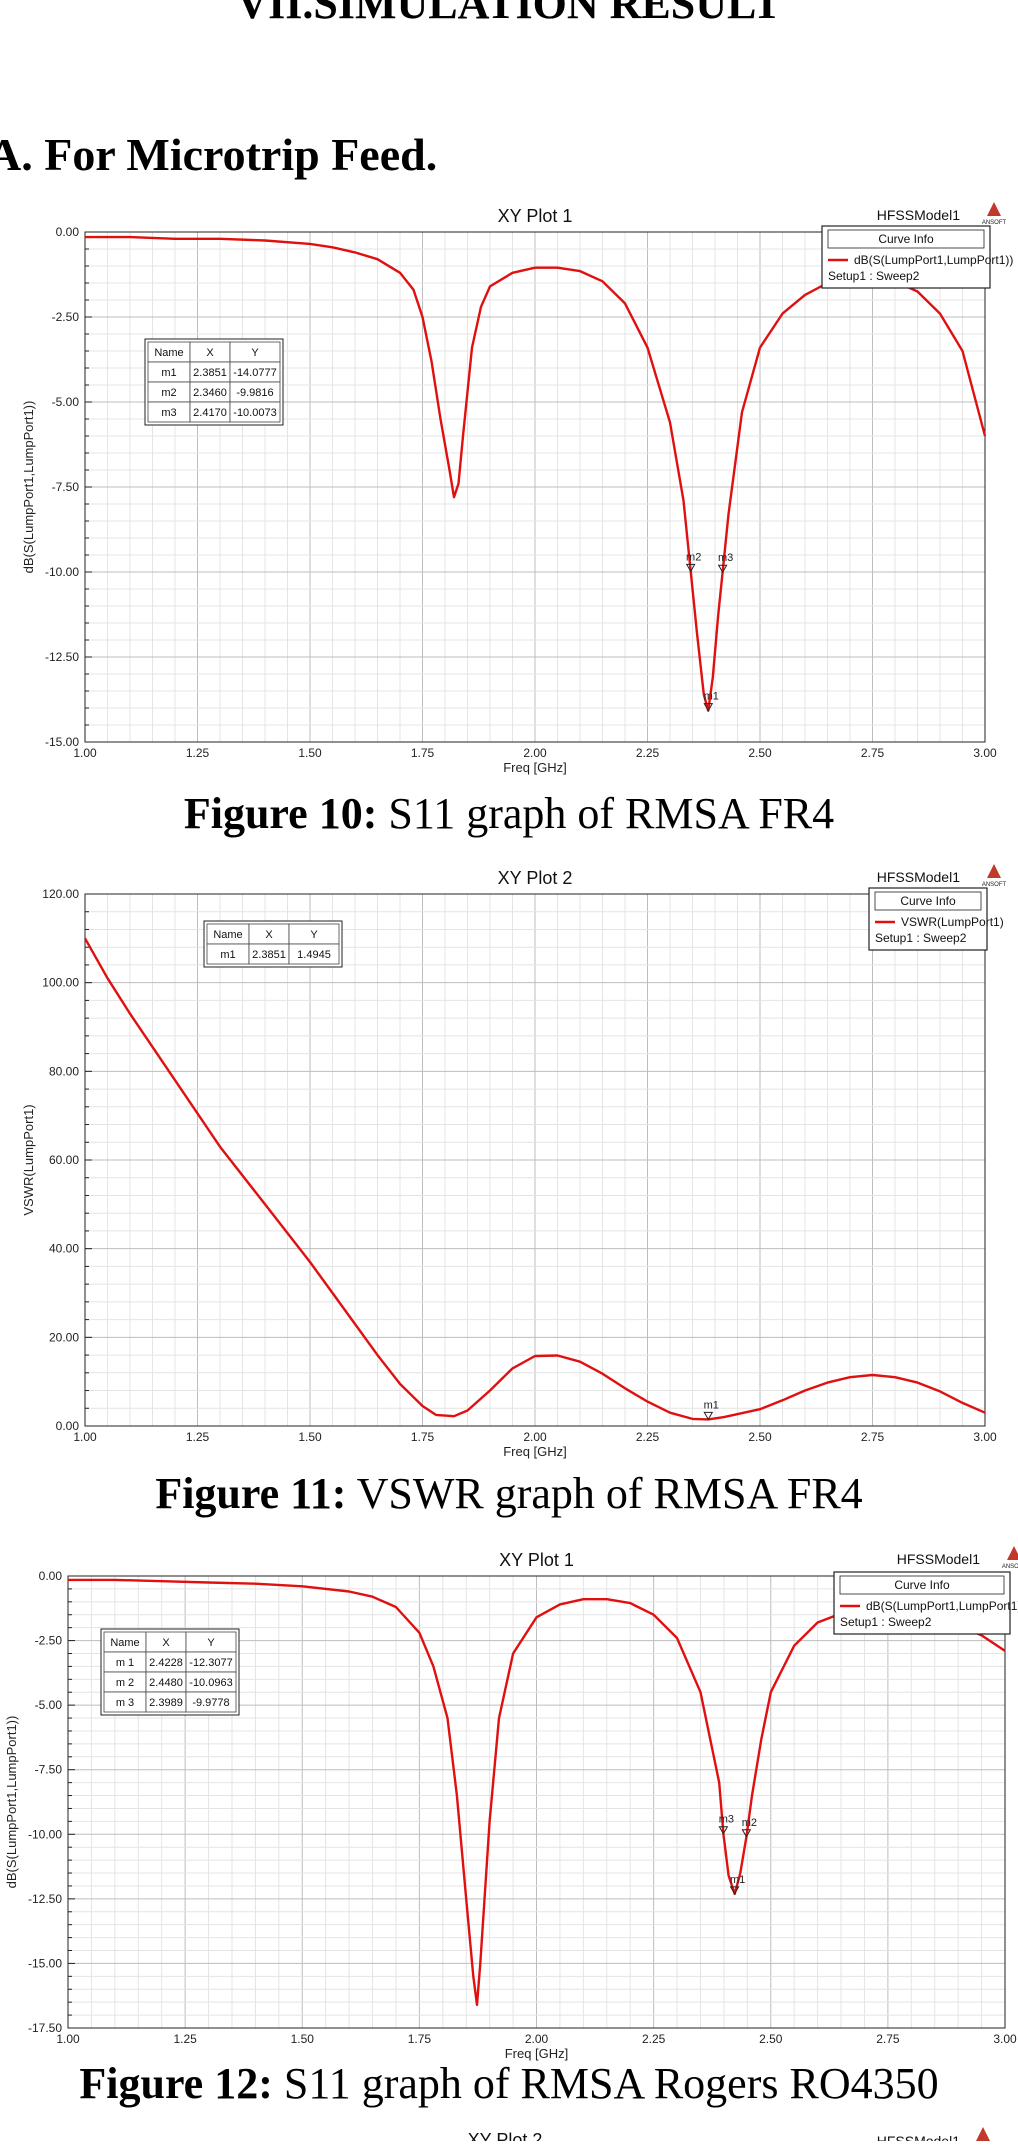  I want to click on marker-table-value: m 1, so click(125, 1663).